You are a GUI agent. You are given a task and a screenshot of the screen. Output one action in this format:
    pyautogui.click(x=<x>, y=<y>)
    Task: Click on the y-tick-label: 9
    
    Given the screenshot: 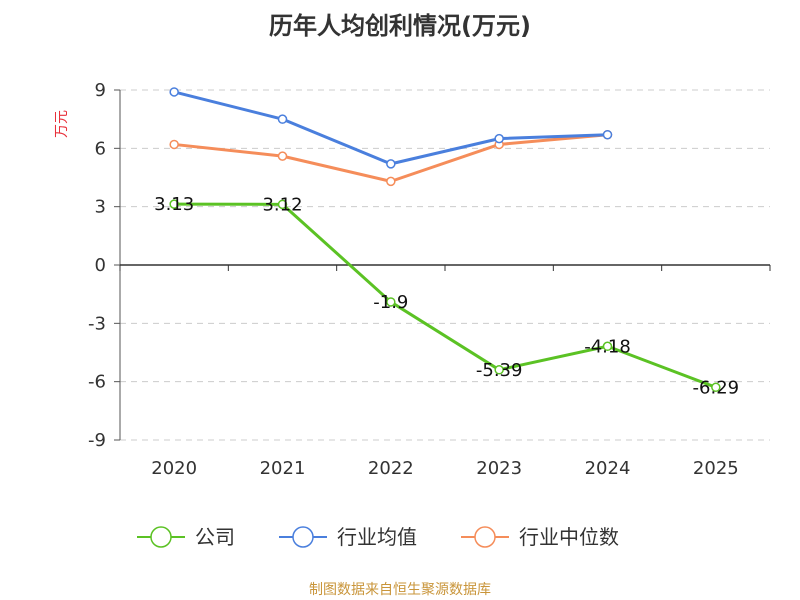 What is the action you would take?
    pyautogui.click(x=100, y=90)
    